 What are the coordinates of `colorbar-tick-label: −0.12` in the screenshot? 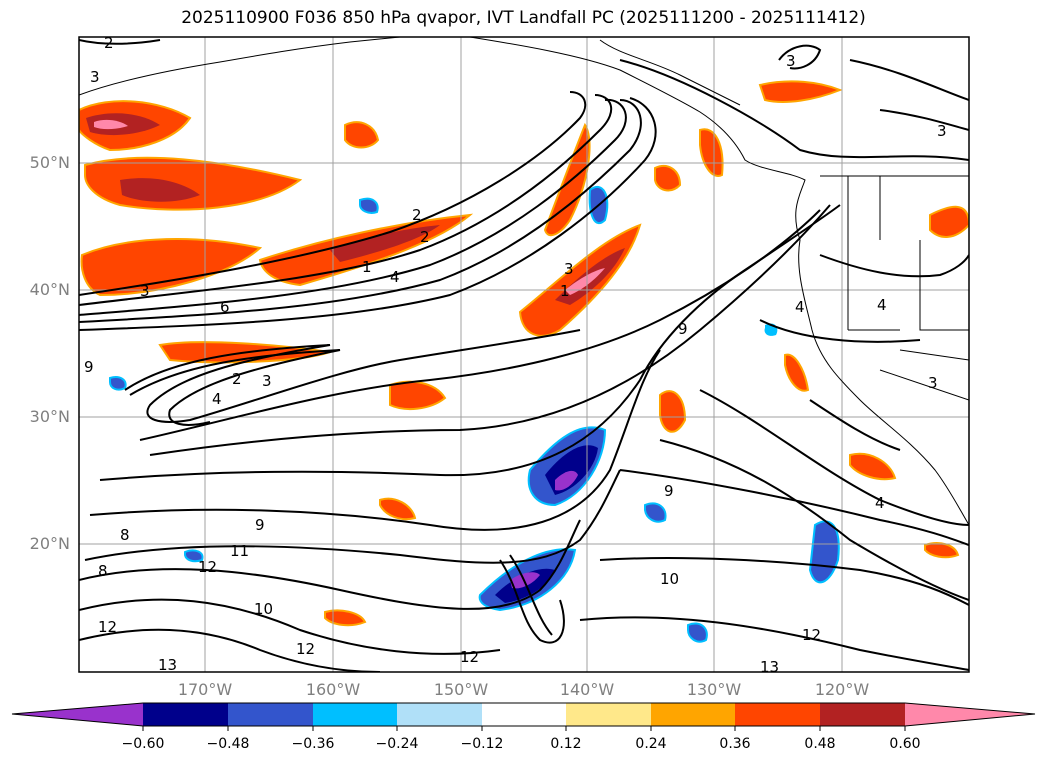 It's located at (482, 744).